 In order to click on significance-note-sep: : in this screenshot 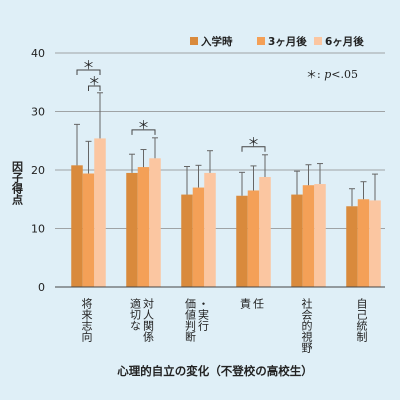, I will do `click(320, 74)`.